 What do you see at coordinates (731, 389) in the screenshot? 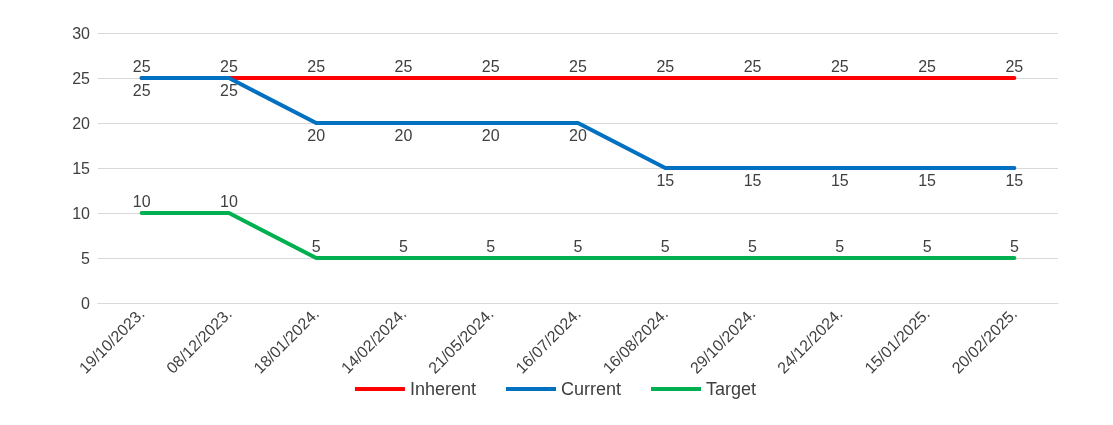
I see `legend-label: Target` at bounding box center [731, 389].